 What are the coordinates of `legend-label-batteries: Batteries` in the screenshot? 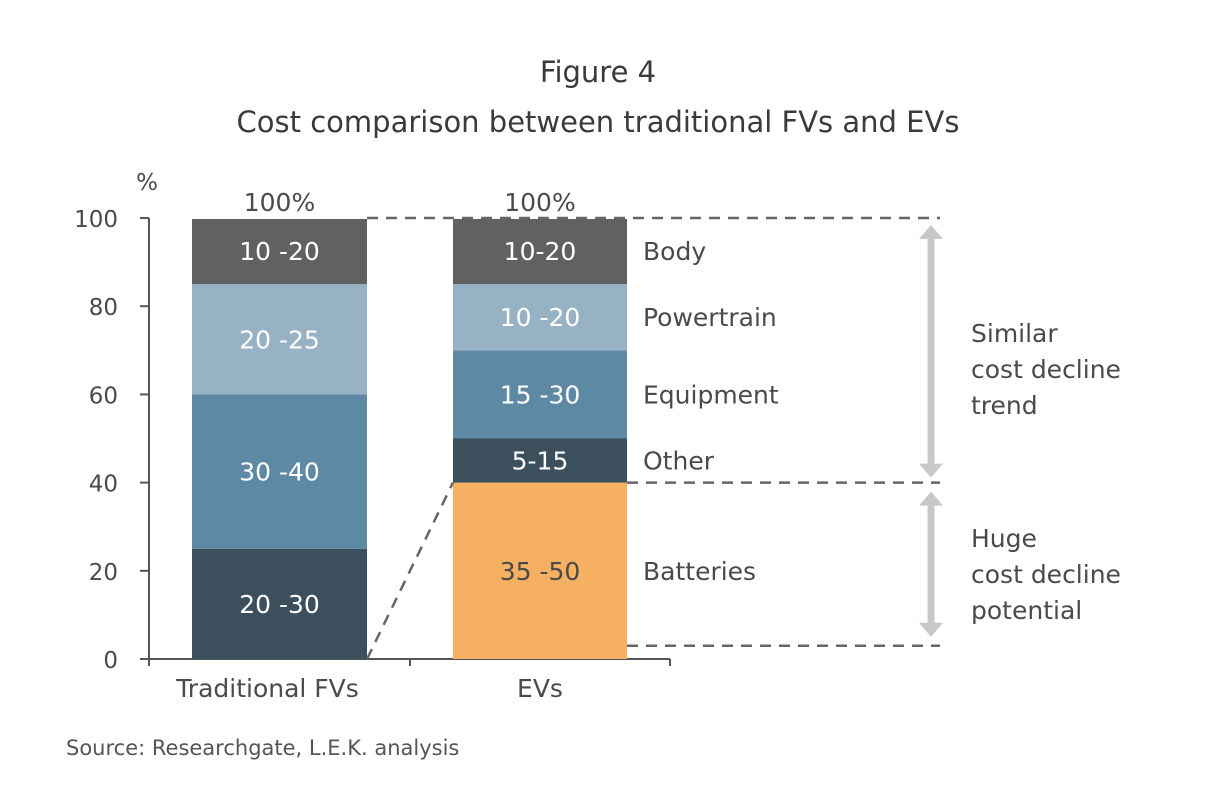 It's located at (699, 571).